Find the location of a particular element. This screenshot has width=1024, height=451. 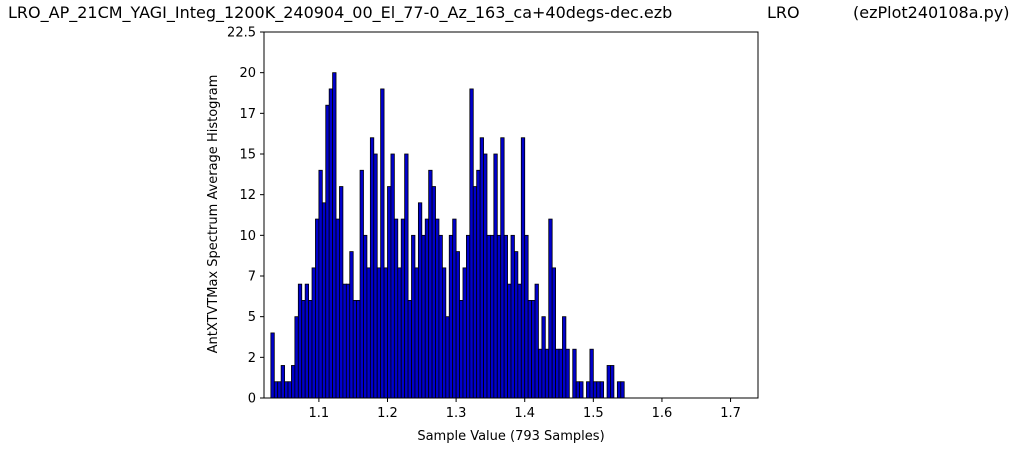

y-tick-label: 17 is located at coordinates (247, 114).